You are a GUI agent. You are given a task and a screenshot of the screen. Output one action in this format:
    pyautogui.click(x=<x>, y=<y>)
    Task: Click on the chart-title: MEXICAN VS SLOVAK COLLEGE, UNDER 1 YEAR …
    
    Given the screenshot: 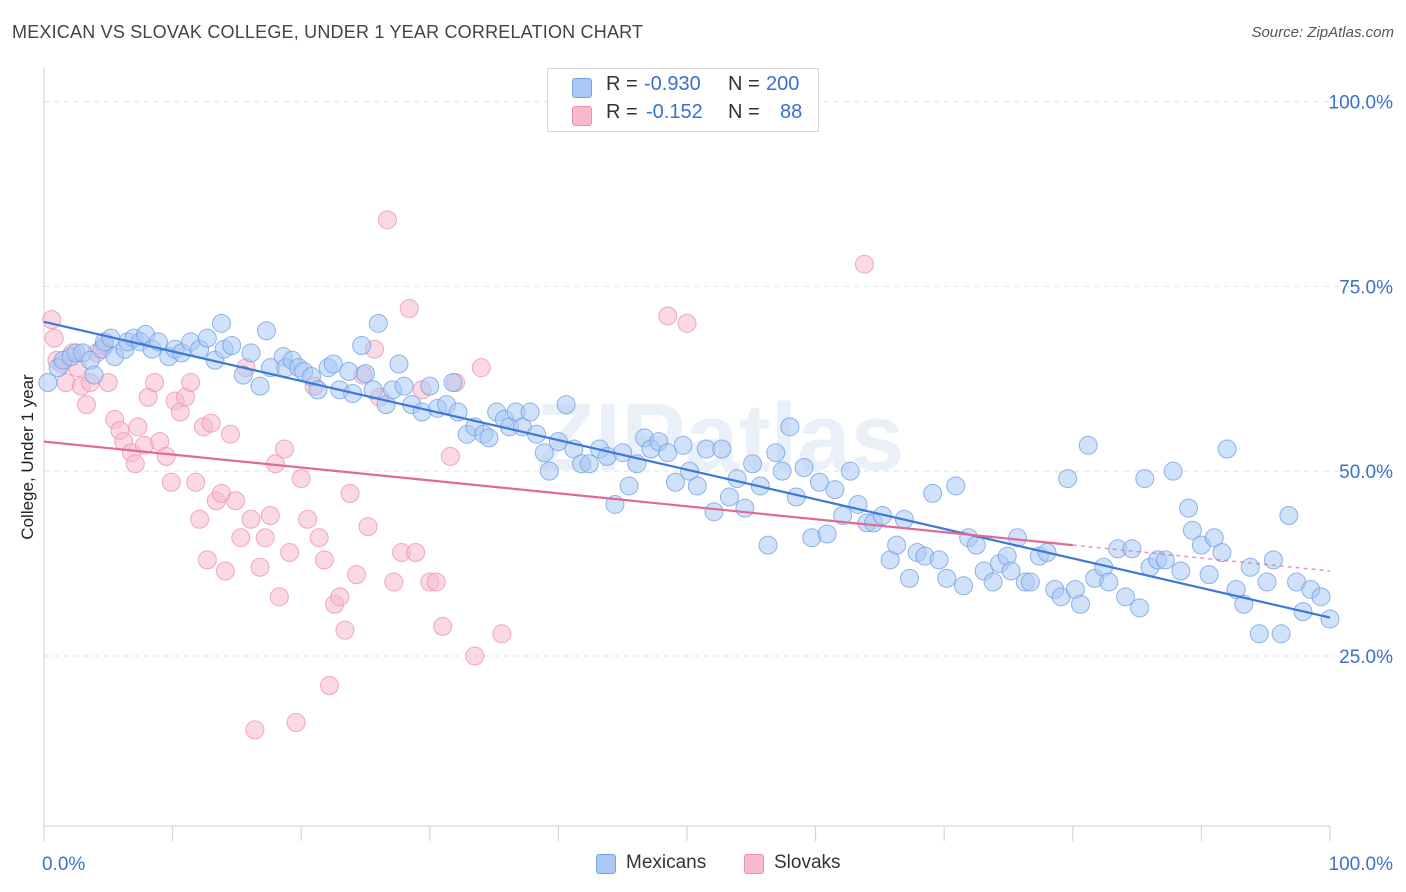 What is the action you would take?
    pyautogui.click(x=328, y=32)
    